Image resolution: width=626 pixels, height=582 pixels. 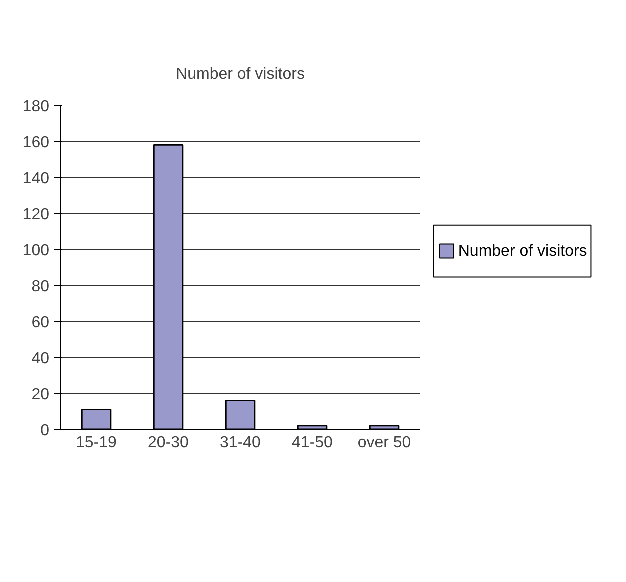 What do you see at coordinates (241, 443) in the screenshot?
I see `x-tick-label: 31-40` at bounding box center [241, 443].